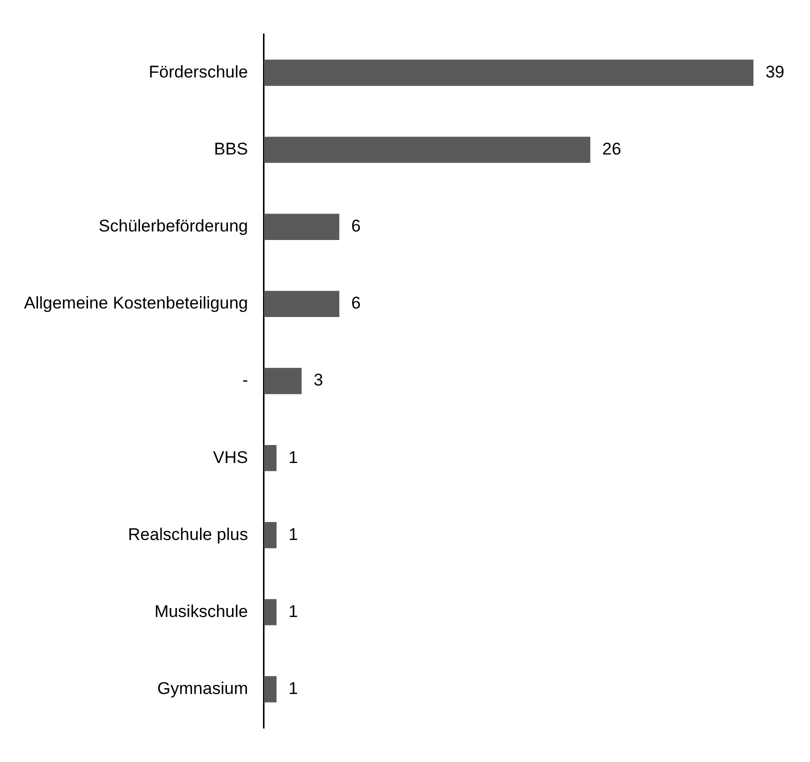 Image resolution: width=810 pixels, height=762 pixels. I want to click on y-tick-label: Schülerbeförderung, so click(173, 226).